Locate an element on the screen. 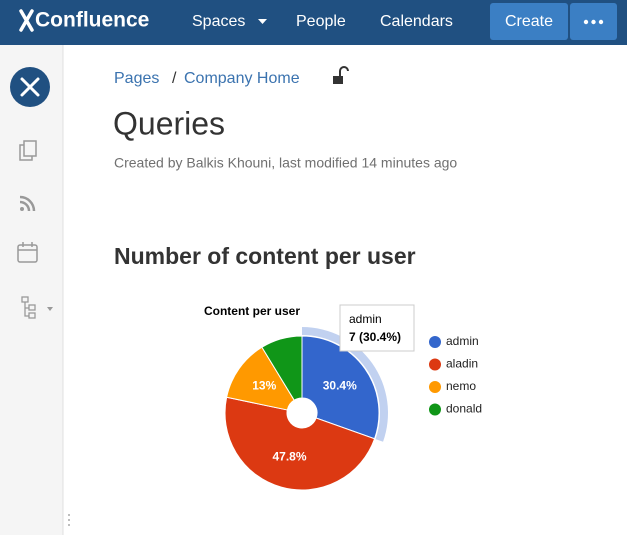 The height and width of the screenshot is (535, 627). create-button is located at coordinates (529, 21).